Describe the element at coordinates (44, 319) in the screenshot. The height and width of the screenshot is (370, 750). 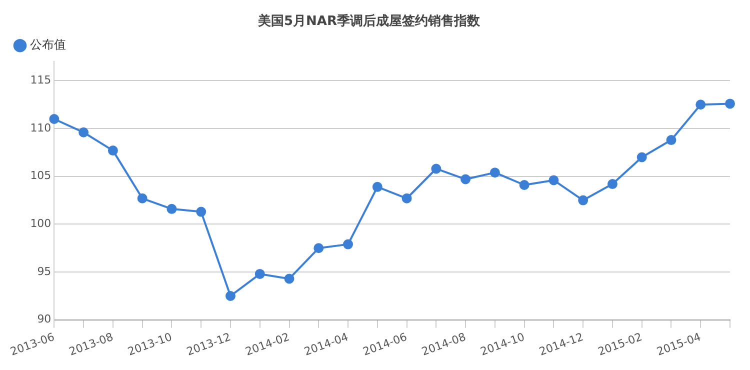
I see `y-tick-label: 90` at that location.